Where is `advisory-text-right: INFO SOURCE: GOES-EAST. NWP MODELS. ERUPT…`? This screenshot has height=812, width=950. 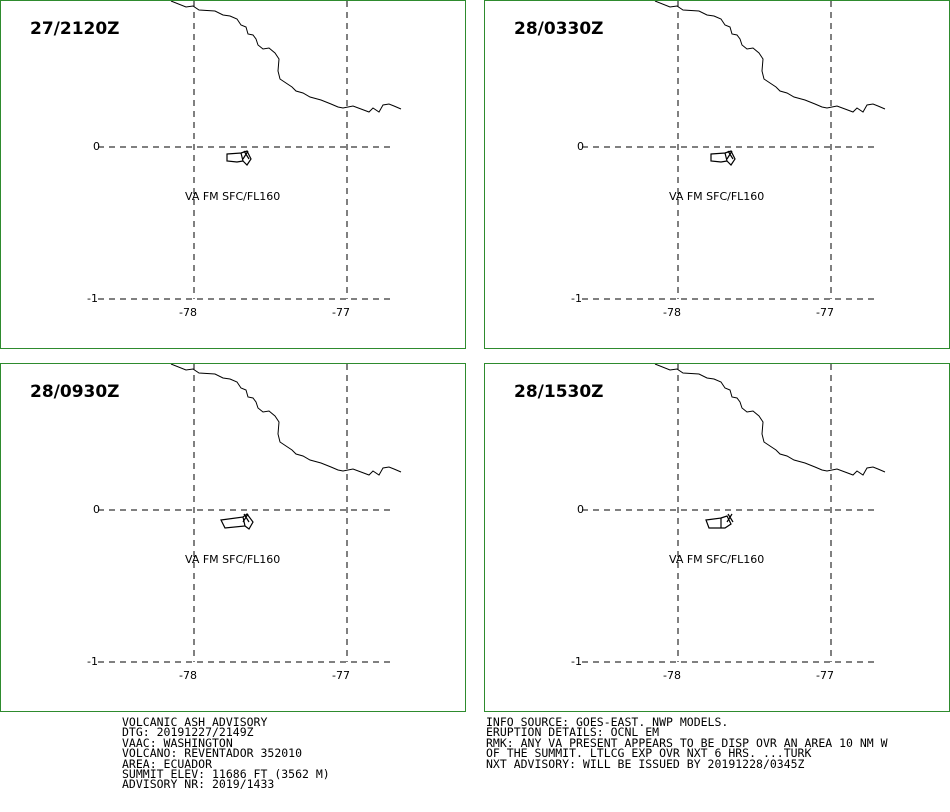
advisory-text-right: INFO SOURCE: GOES-EAST. NWP MODELS. ERUPT… is located at coordinates (687, 743).